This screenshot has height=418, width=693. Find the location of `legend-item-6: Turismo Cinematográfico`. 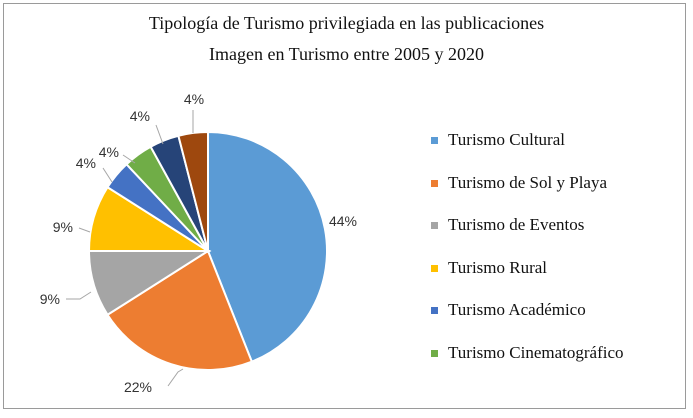

legend-item-6: Turismo Cinematográfico is located at coordinates (529, 353).